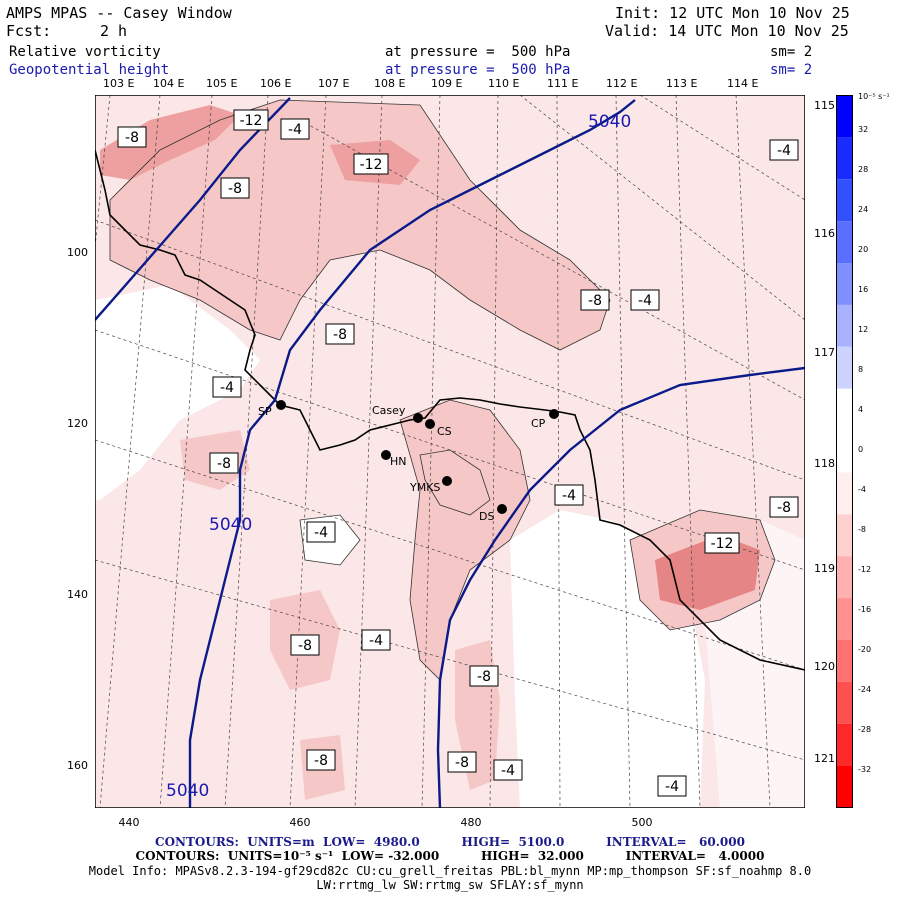  Describe the element at coordinates (447, 83) in the screenshot. I see `lon-label: 109 E` at that location.